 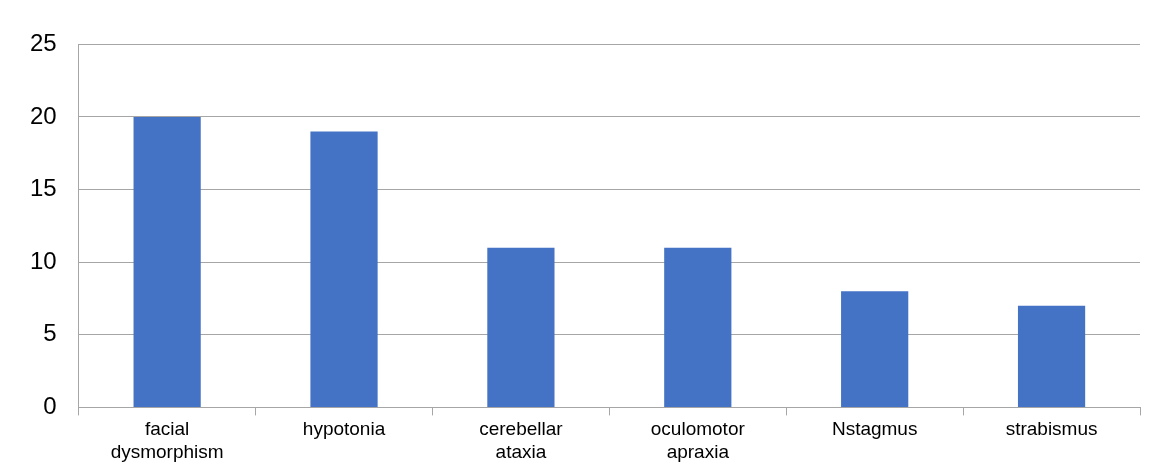 What do you see at coordinates (43, 43) in the screenshot?
I see `y-tick-label: 25` at bounding box center [43, 43].